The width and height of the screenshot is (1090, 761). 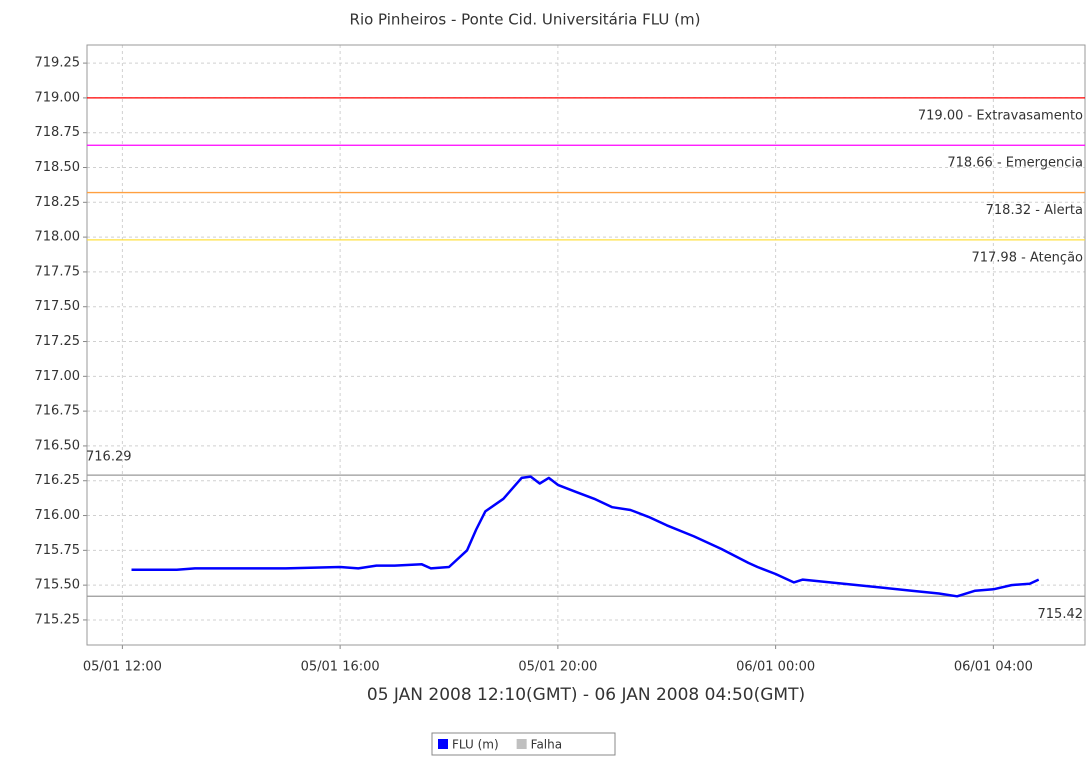 What do you see at coordinates (109, 457) in the screenshot?
I see `max-label: 716.29` at bounding box center [109, 457].